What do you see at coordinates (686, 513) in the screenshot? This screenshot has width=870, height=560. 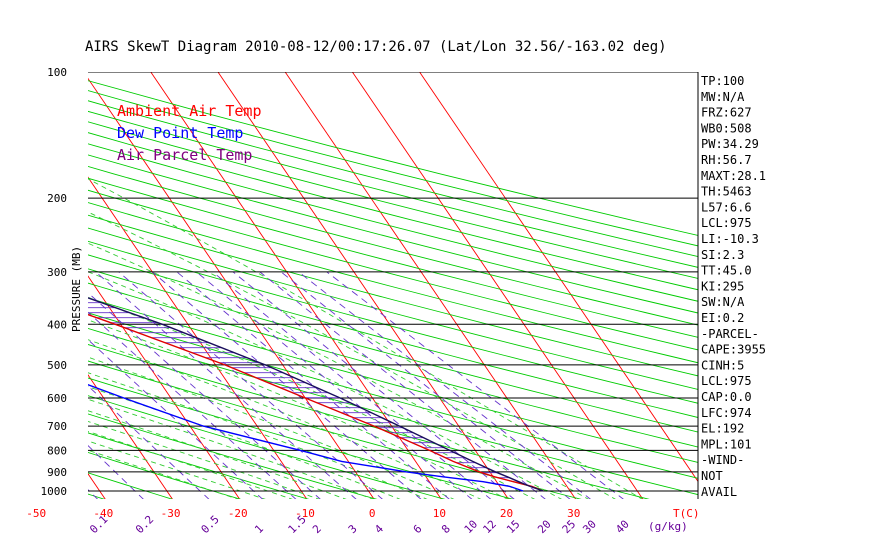 I see `temp-unit-label: T(C)` at bounding box center [686, 513].